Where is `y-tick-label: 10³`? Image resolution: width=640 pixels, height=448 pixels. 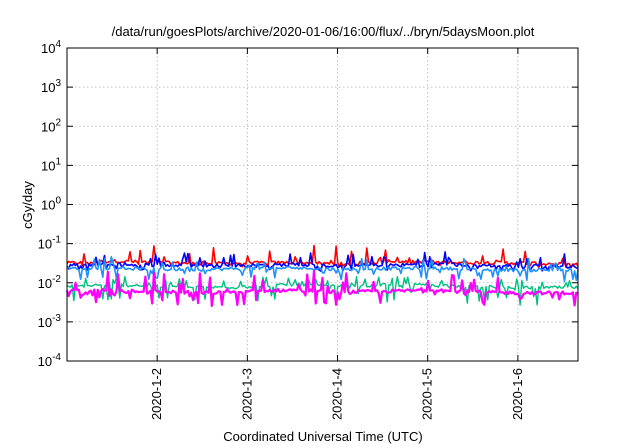 y-tick-label: 10³ is located at coordinates (51, 86).